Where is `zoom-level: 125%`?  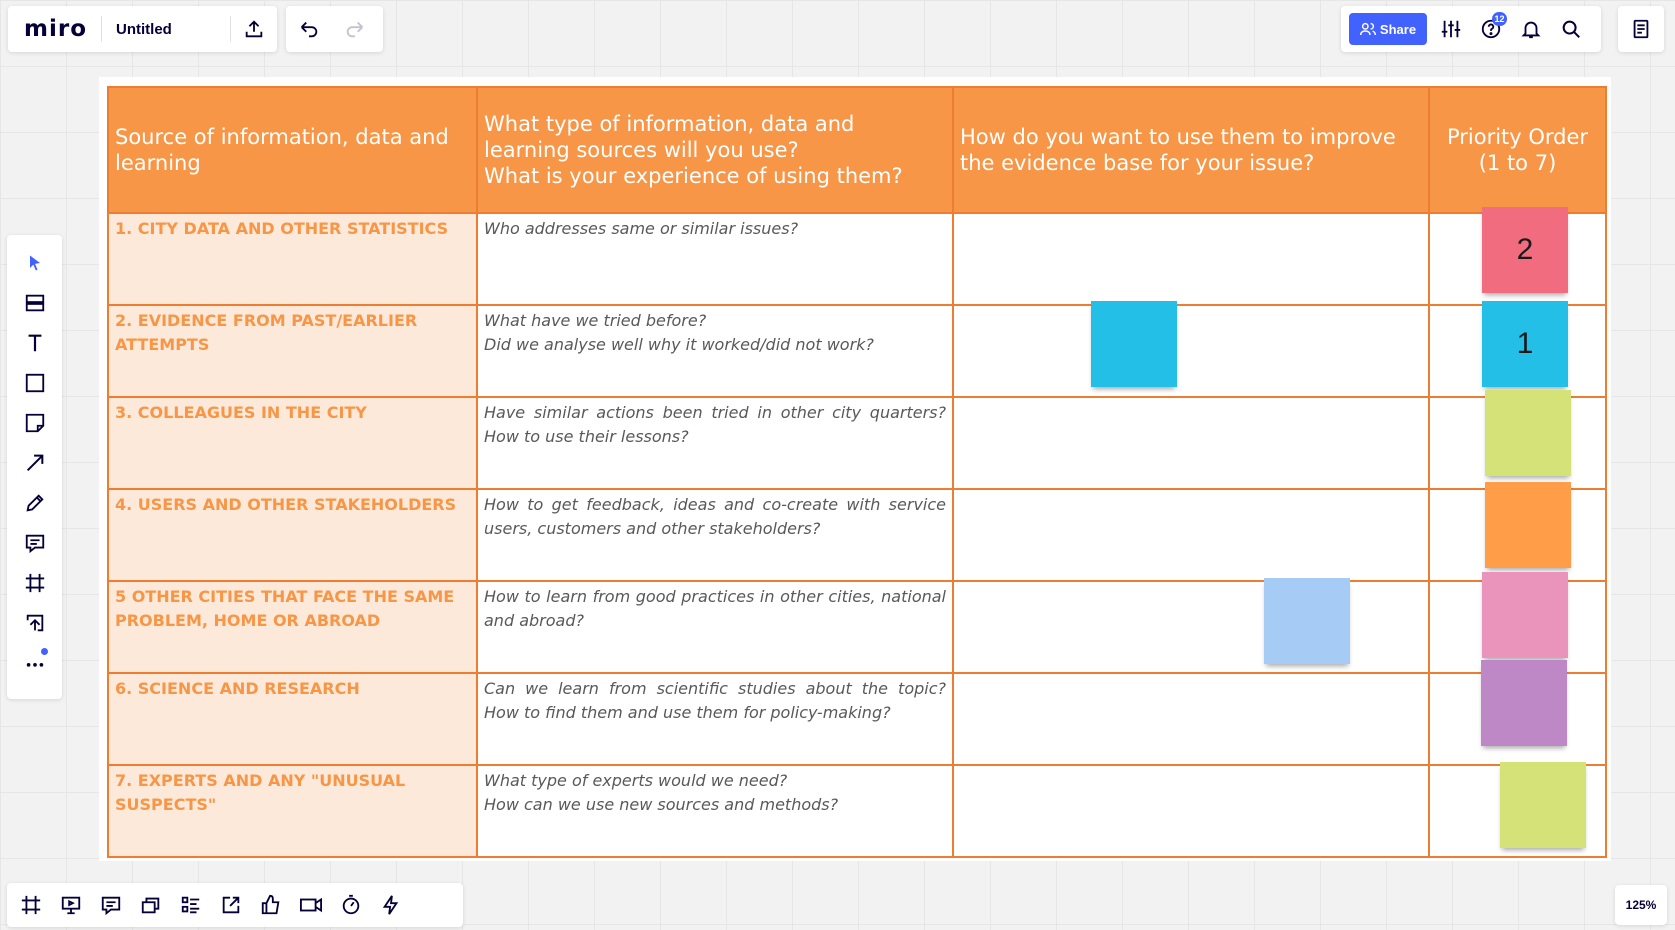 zoom-level: 125% is located at coordinates (1641, 905).